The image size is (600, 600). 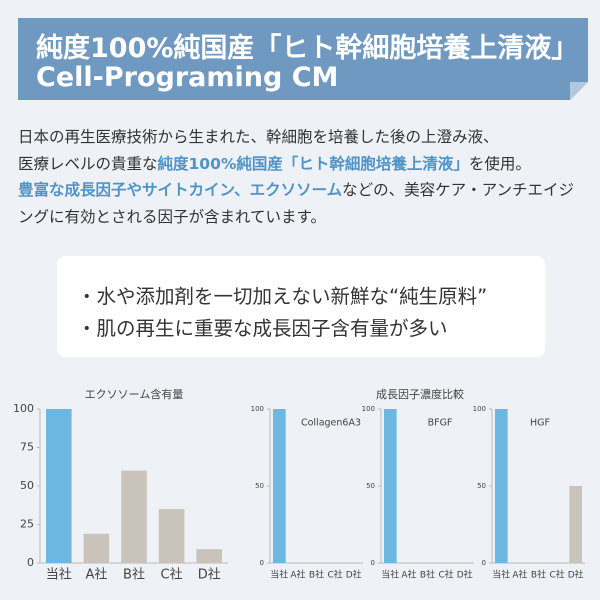 I want to click on banner-fold, so click(x=579, y=91).